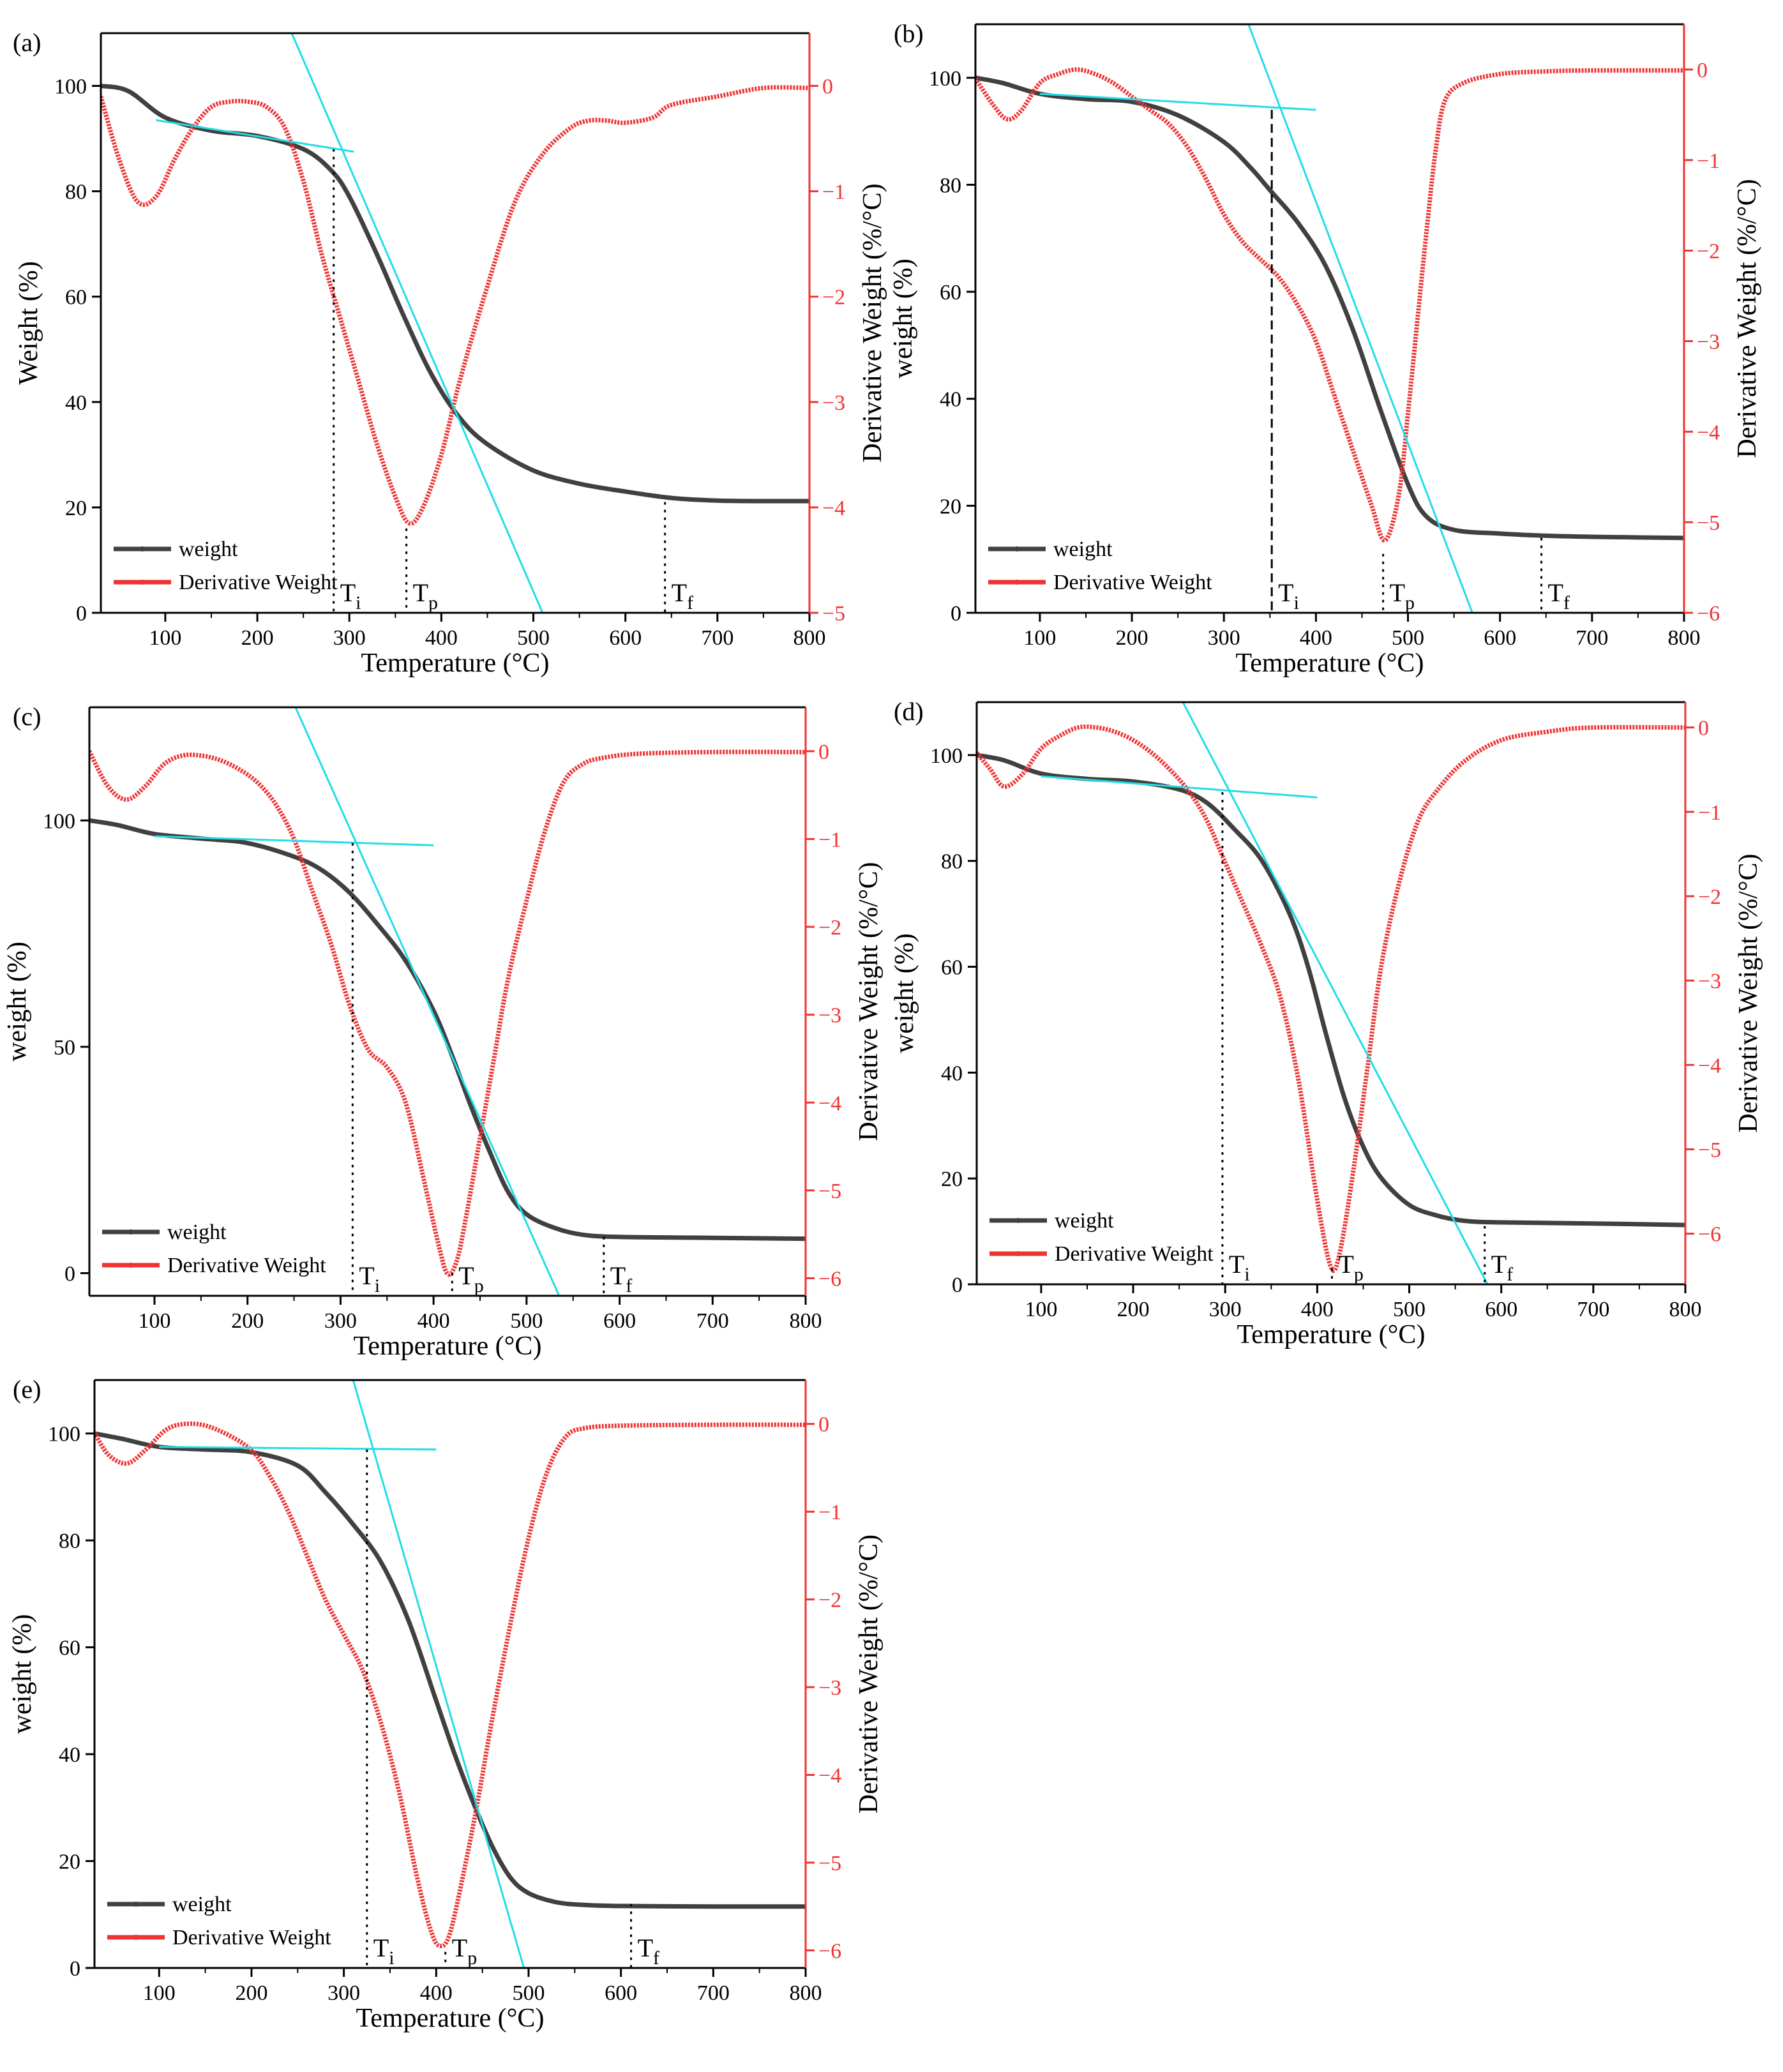  I want to click on marker-label-tf: Tf, so click(1559, 595).